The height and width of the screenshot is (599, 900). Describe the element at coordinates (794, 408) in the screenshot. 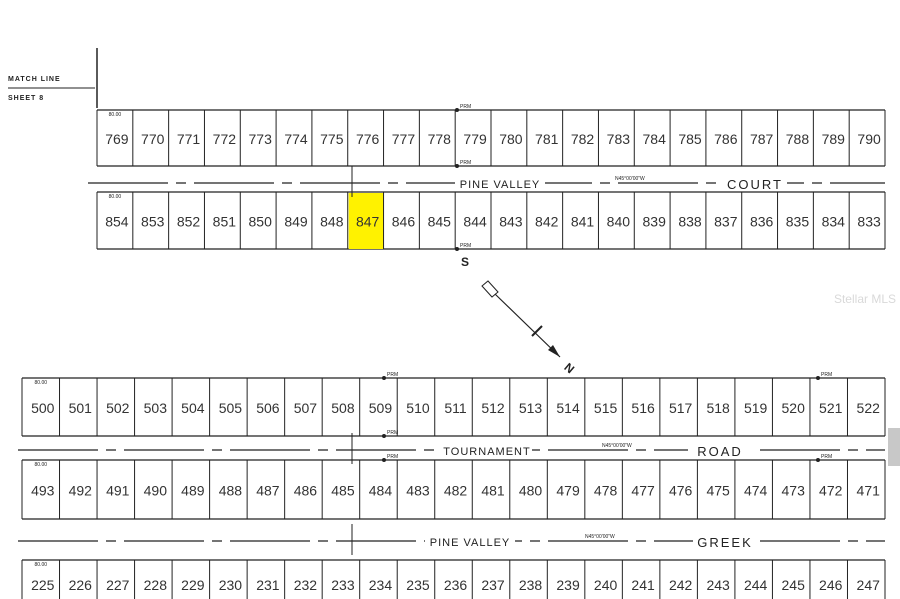

I see `lot-number: 520` at that location.